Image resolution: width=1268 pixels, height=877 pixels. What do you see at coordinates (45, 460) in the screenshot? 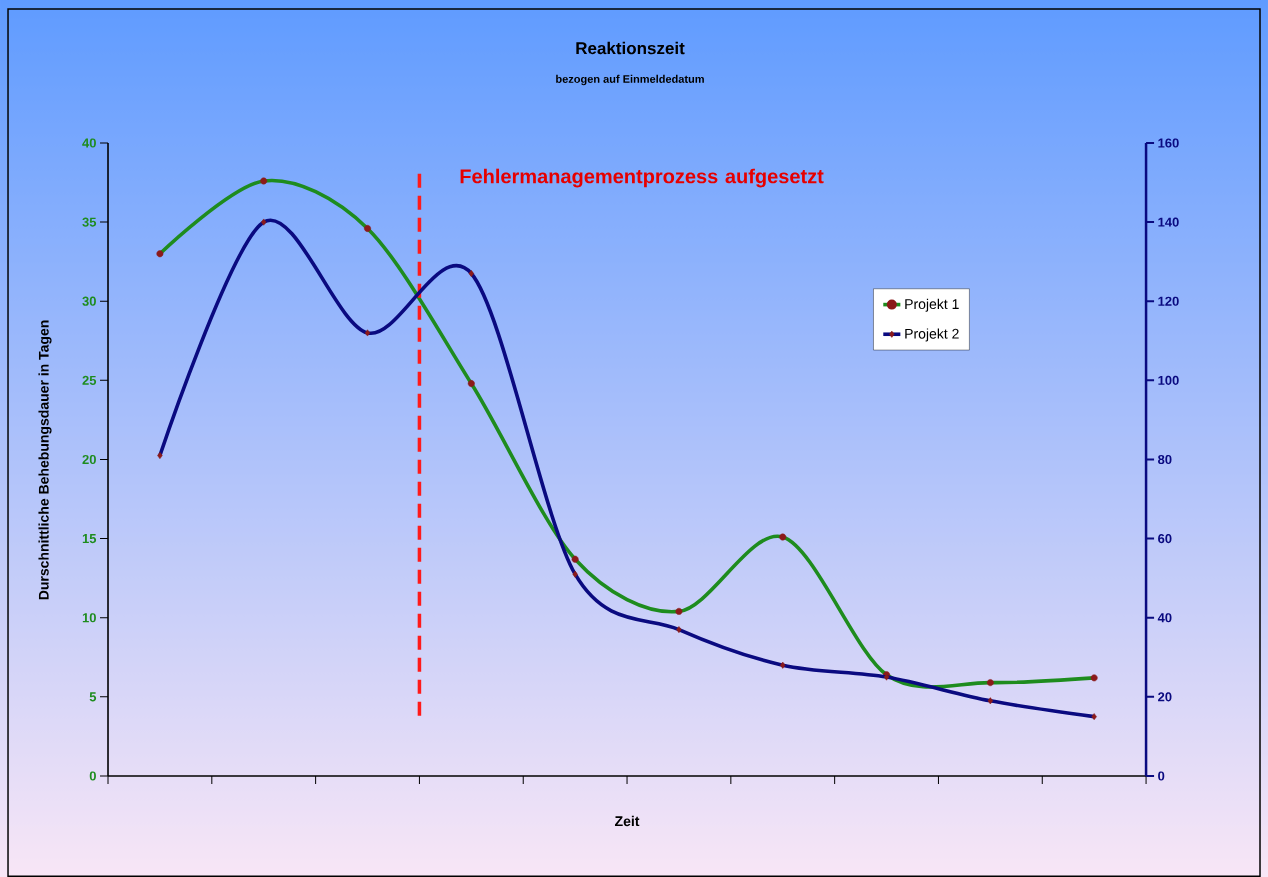
I see `y-axis-title: Durschnittliche Behebungsdauer in Tagen` at bounding box center [45, 460].